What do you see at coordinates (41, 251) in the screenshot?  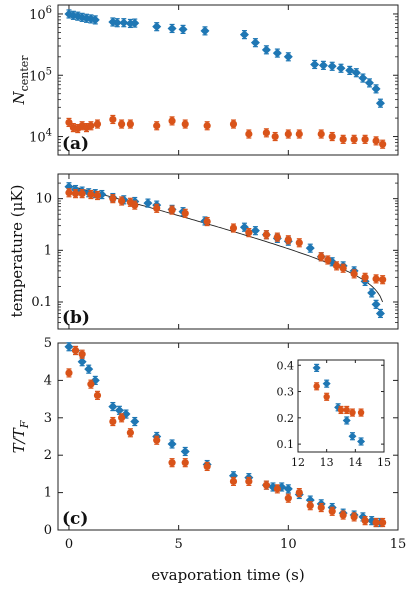 I see `panel-b-ytick-labels: 0.1 1 10` at bounding box center [41, 251].